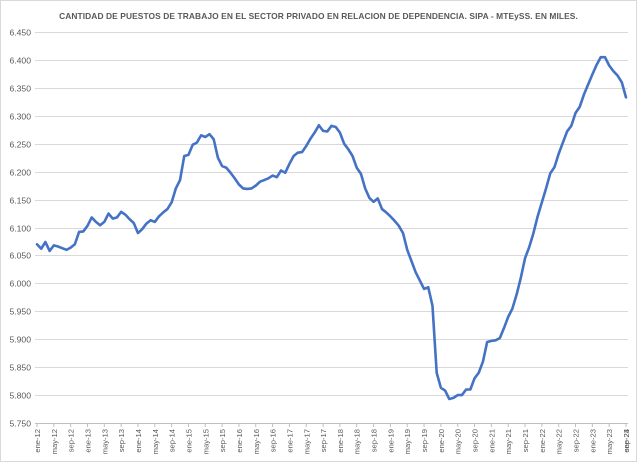  What do you see at coordinates (306, 441) in the screenshot?
I see `x-tick-label: may-17` at bounding box center [306, 441].